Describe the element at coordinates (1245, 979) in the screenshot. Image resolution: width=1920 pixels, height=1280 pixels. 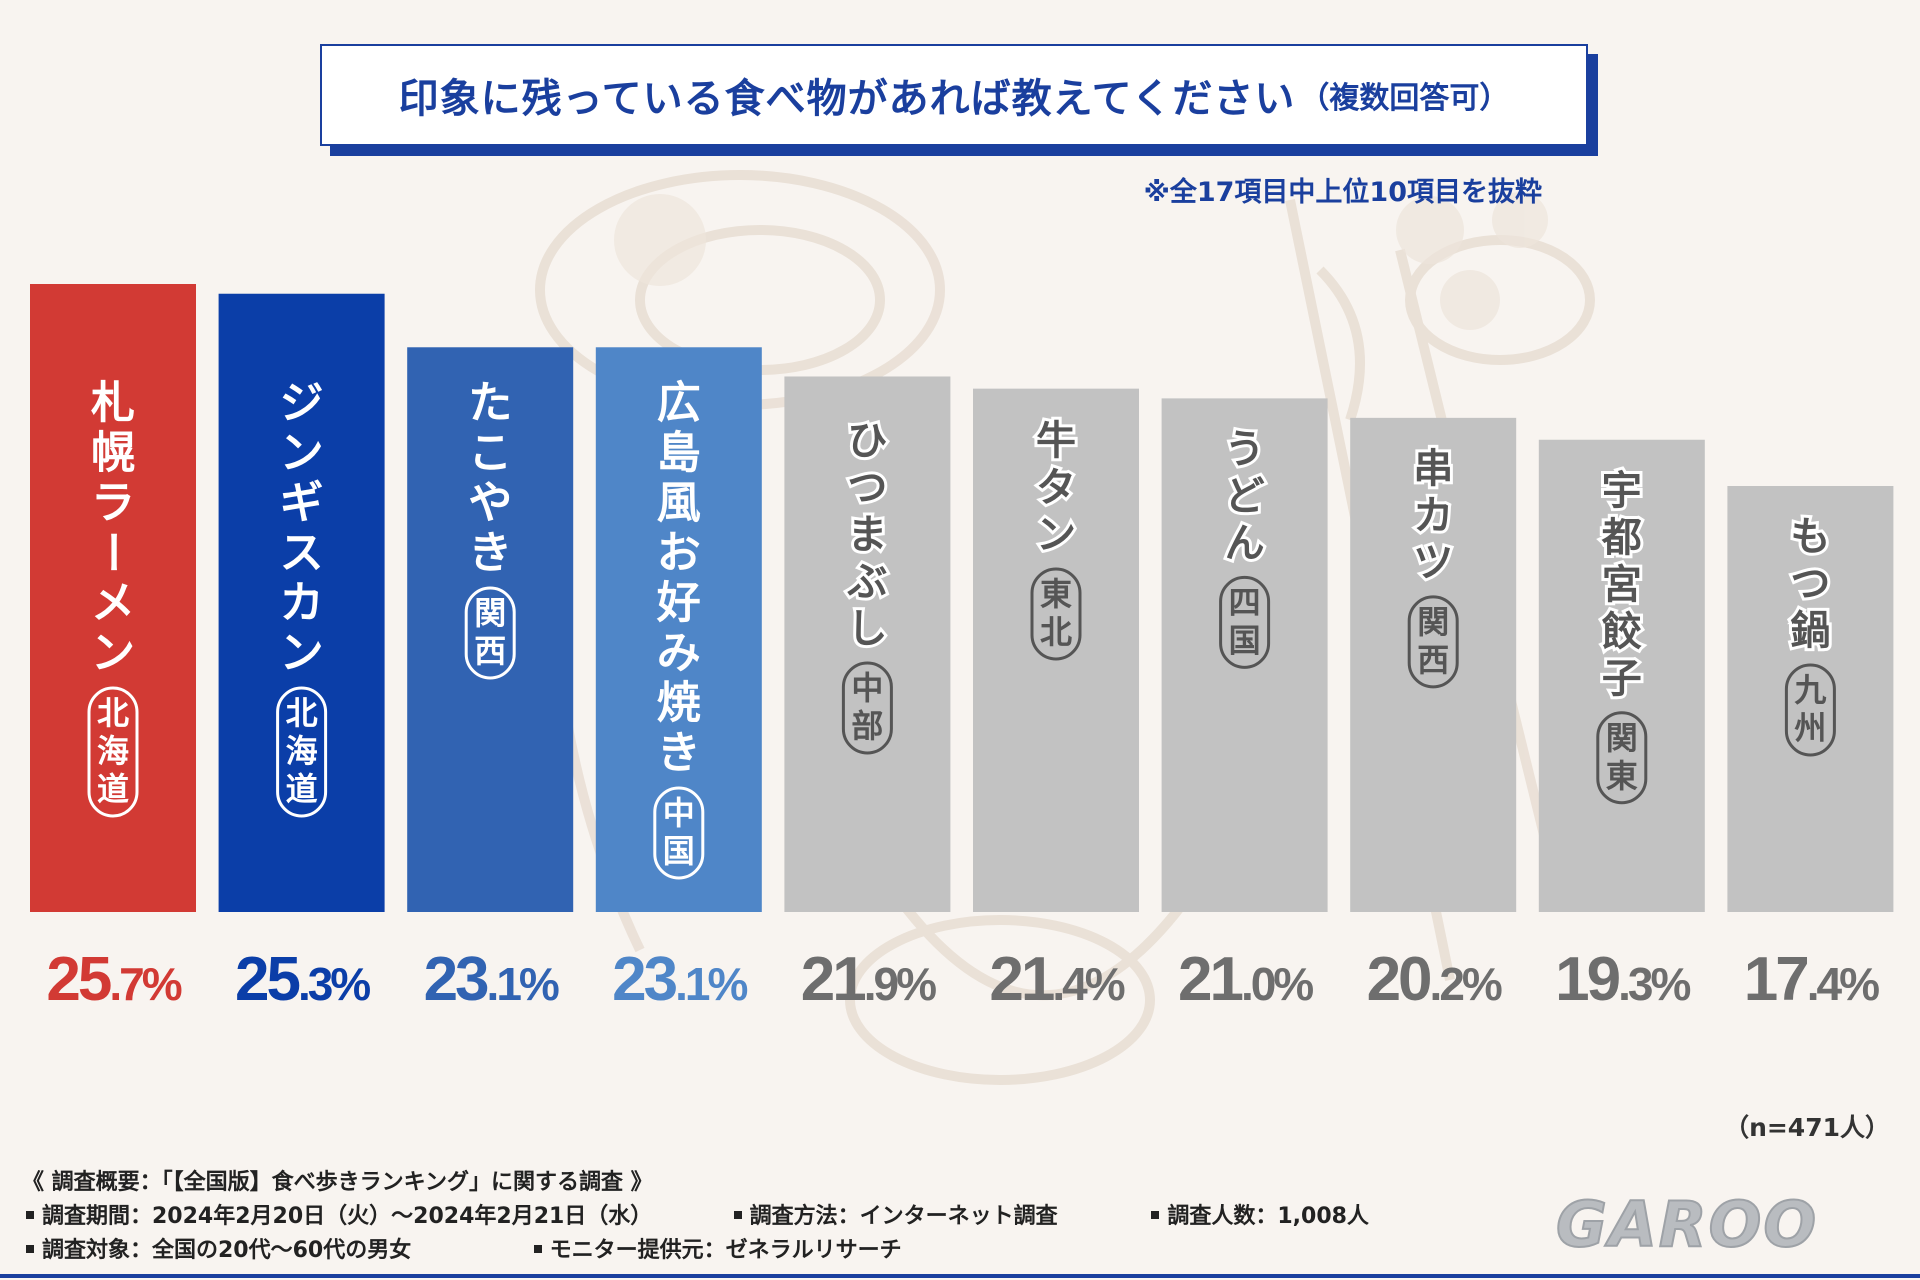
I see `bar-value-label: 21.0%` at that location.